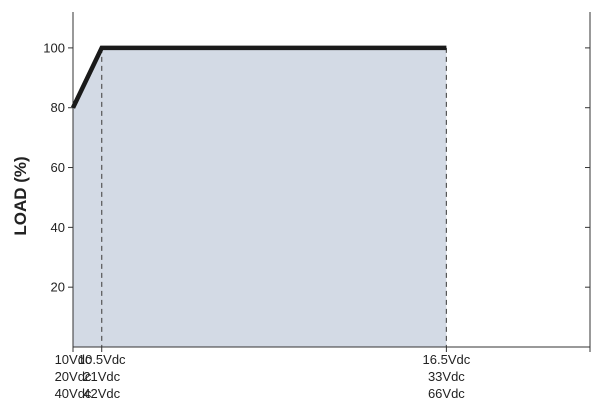 This screenshot has width=596, height=412. What do you see at coordinates (54, 47) in the screenshot?
I see `y-tick-label-100: 100` at bounding box center [54, 47].